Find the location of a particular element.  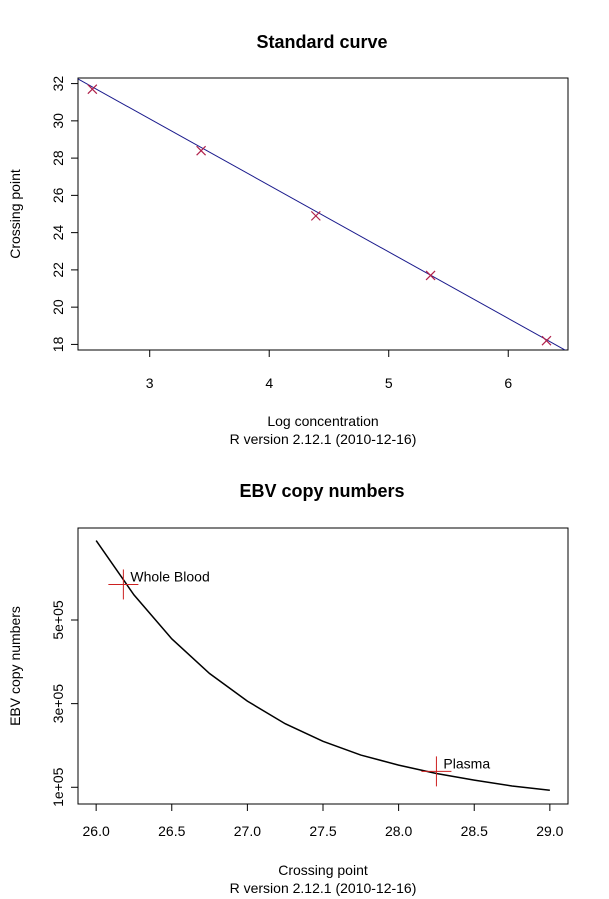

sample-point-label: Plasma is located at coordinates (466, 763).